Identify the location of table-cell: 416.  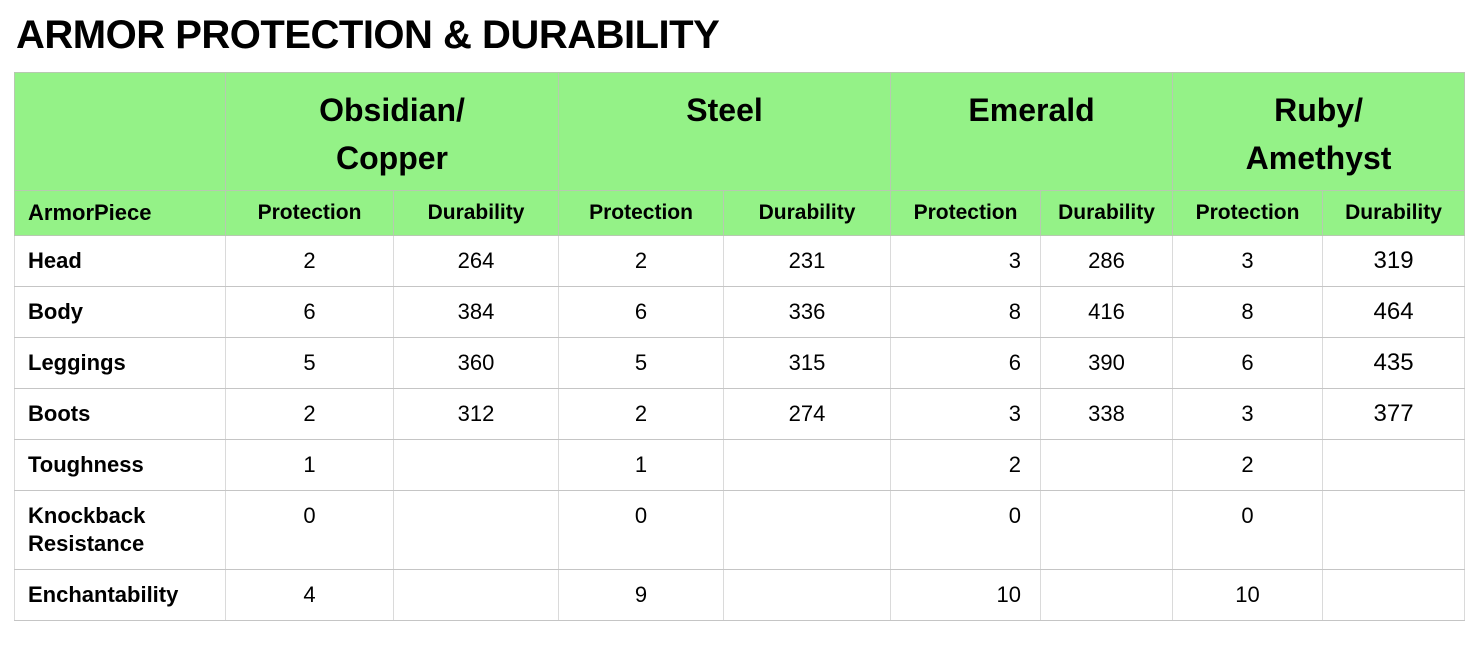
(1107, 312).